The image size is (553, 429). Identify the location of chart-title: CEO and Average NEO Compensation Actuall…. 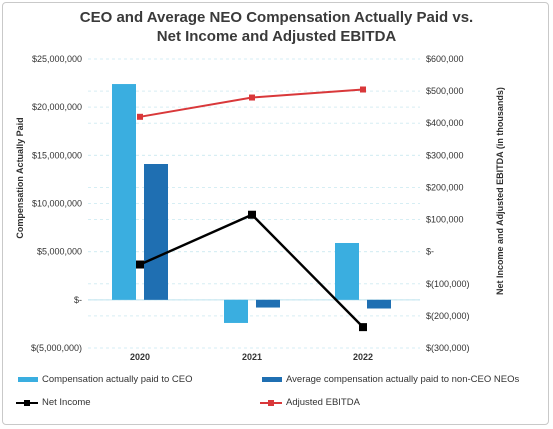
(276, 27).